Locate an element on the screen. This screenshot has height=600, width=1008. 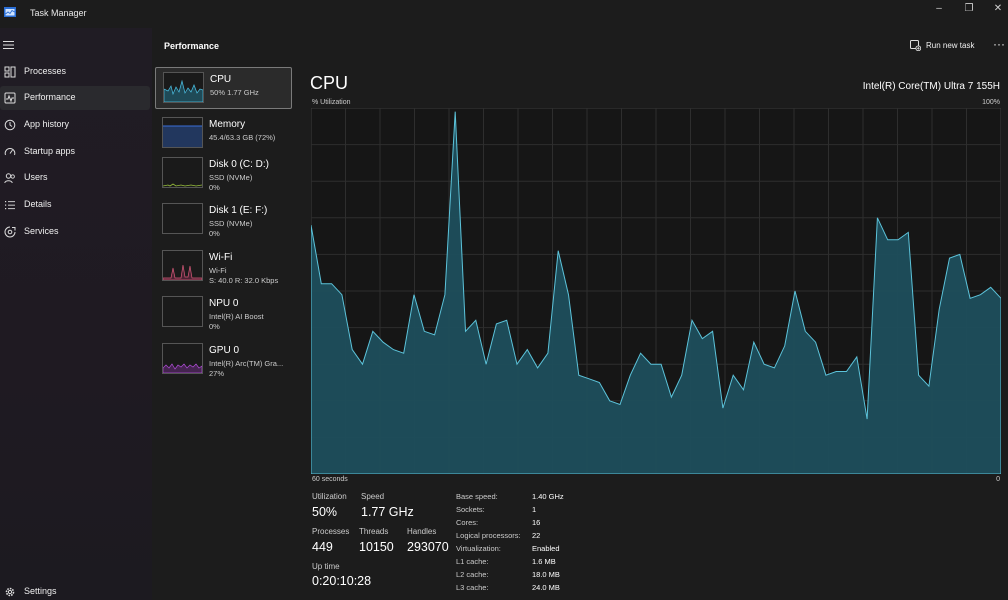
sidebar-item-label: Processes is located at coordinates (45, 71).